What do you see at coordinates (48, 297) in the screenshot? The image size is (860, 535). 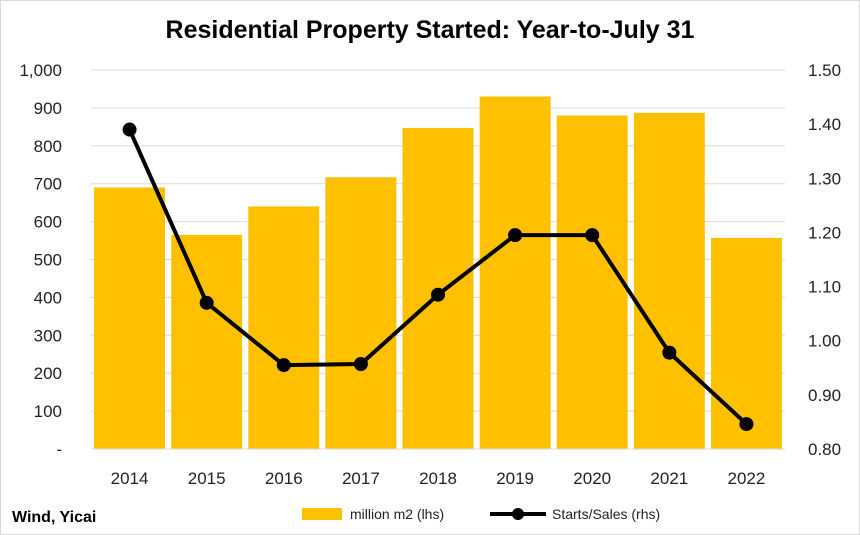 I see `left-tick-label: 400` at bounding box center [48, 297].